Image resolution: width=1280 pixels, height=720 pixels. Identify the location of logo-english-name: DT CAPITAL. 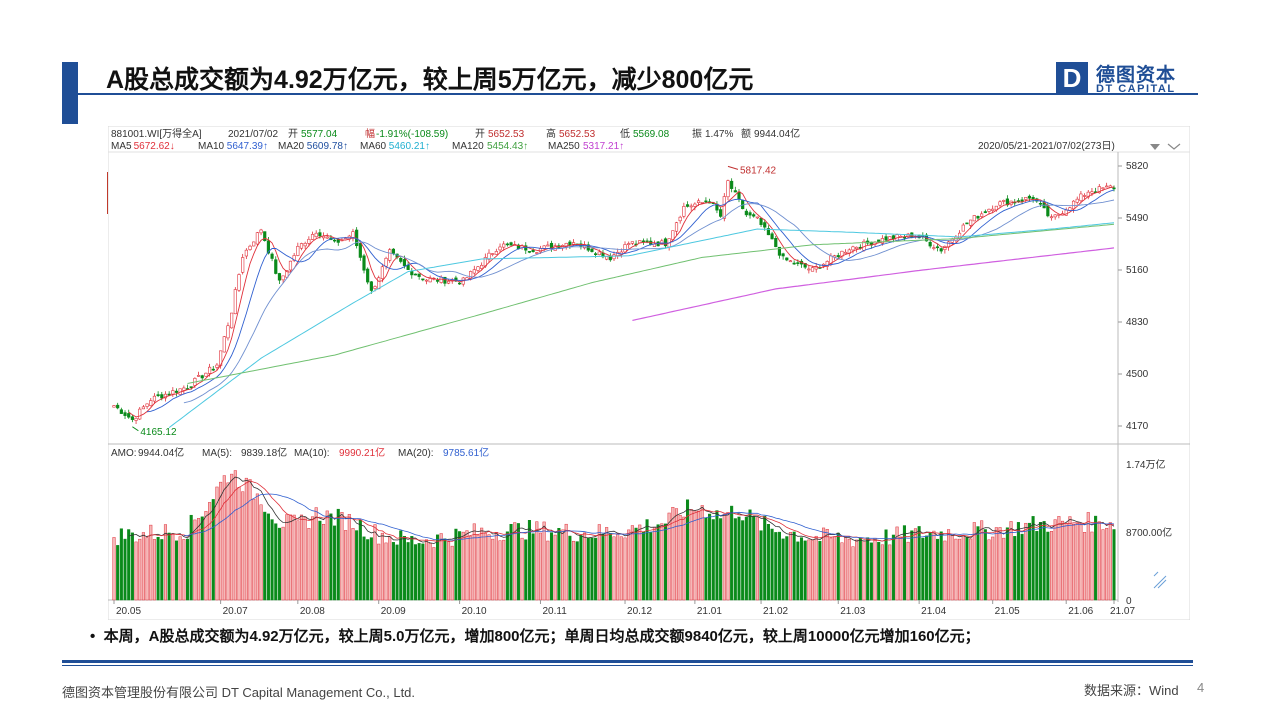
(1136, 89).